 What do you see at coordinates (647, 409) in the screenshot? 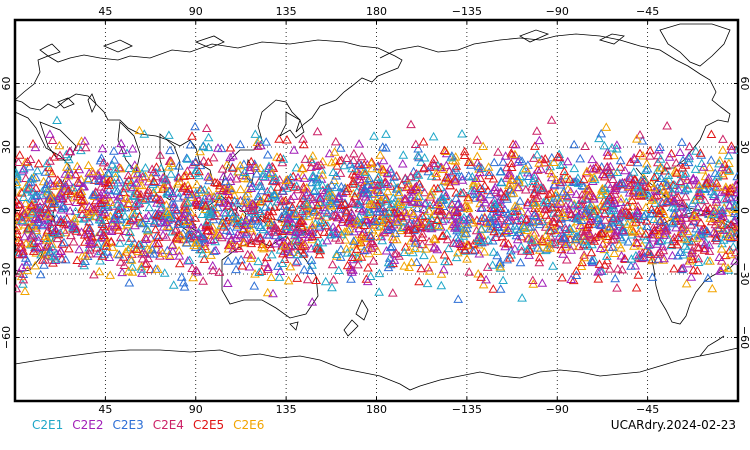
I see `longitude-label: −45` at bounding box center [647, 409].